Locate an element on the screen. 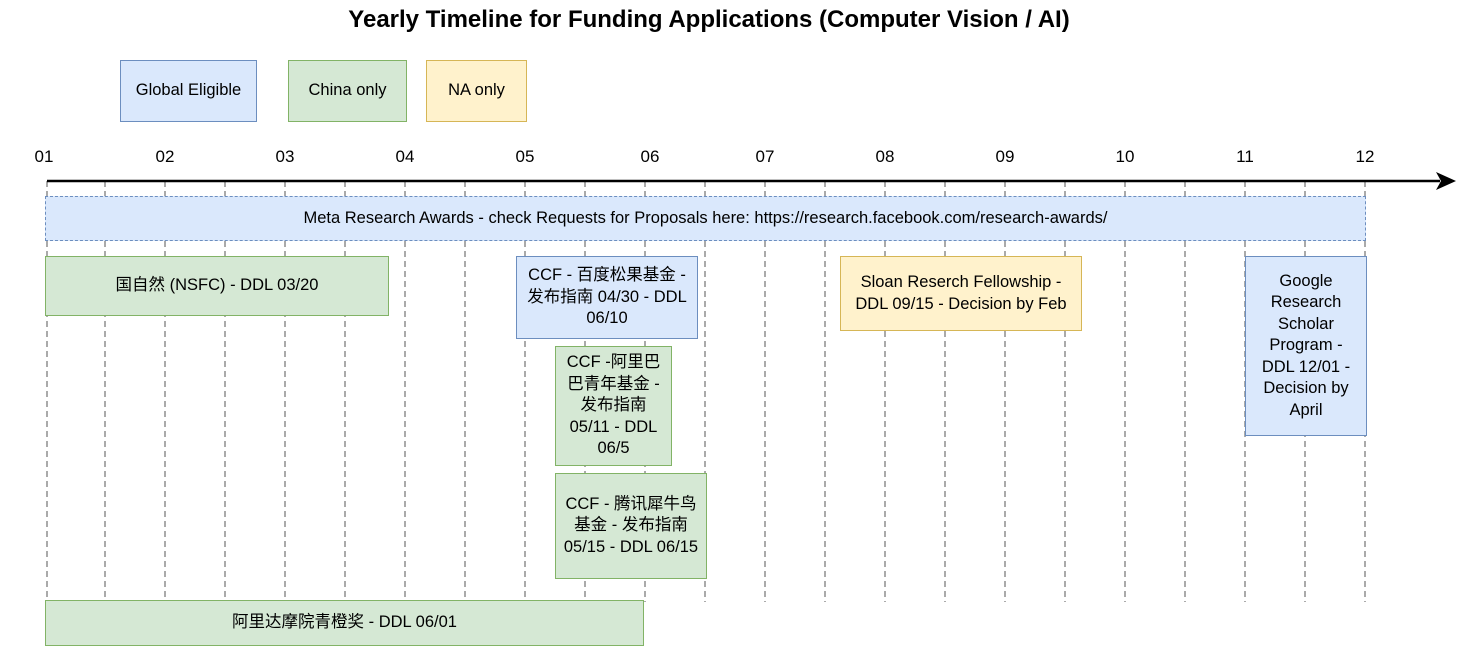 The height and width of the screenshot is (647, 1470). legend-na-label: NA only is located at coordinates (476, 90).